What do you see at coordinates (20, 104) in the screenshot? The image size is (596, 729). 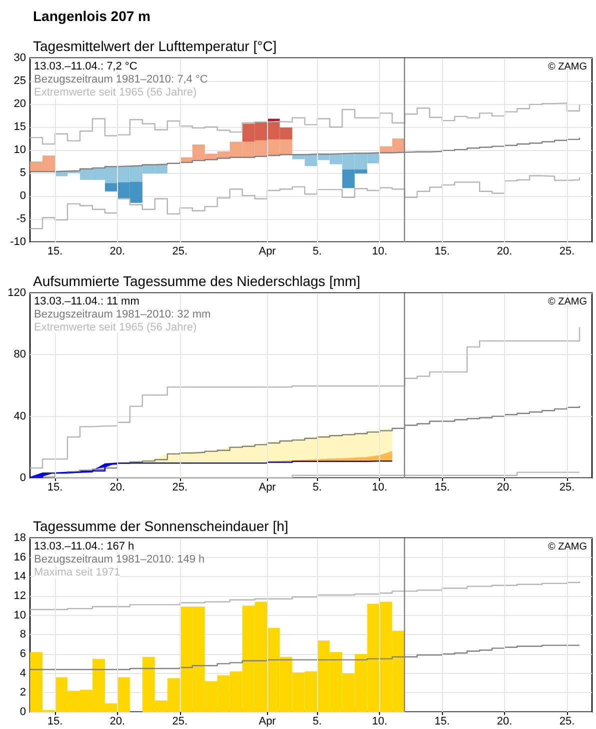 I see `y-tick-label: 20` at bounding box center [20, 104].